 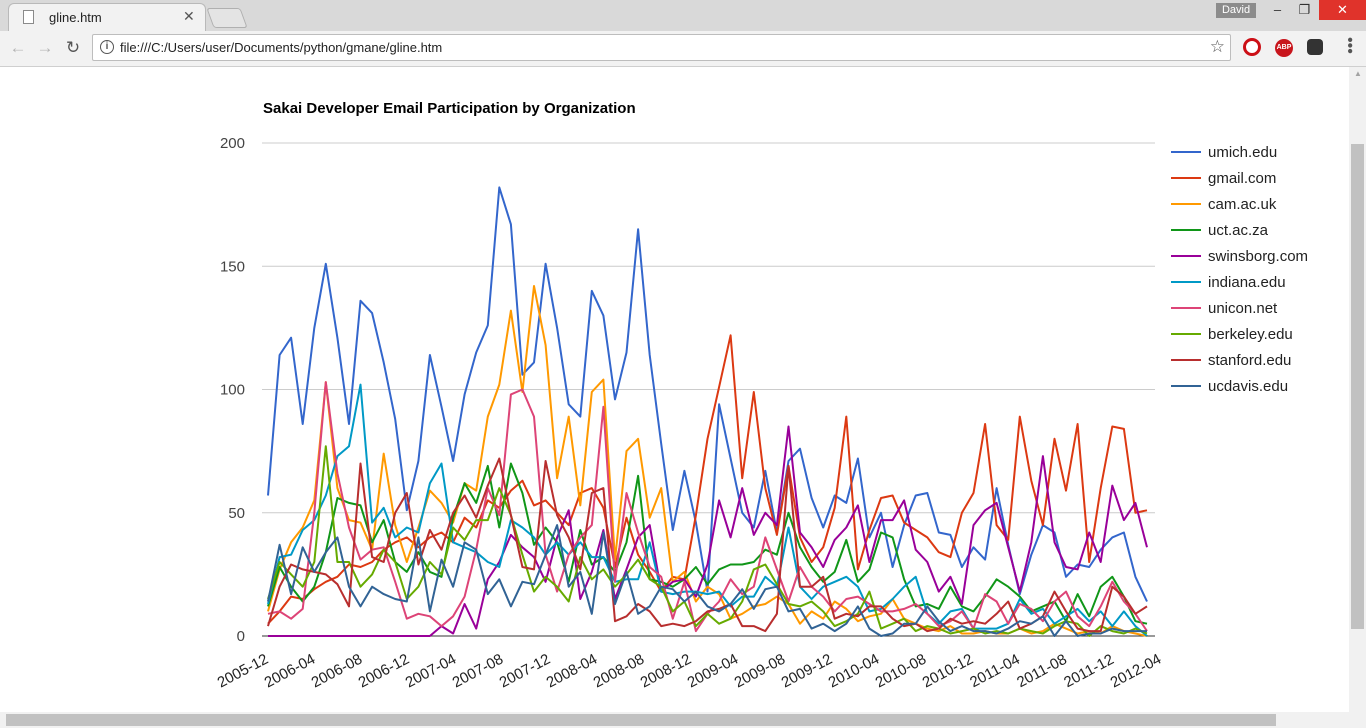 I want to click on x-tick-label: 2010-04, so click(x=854, y=671).